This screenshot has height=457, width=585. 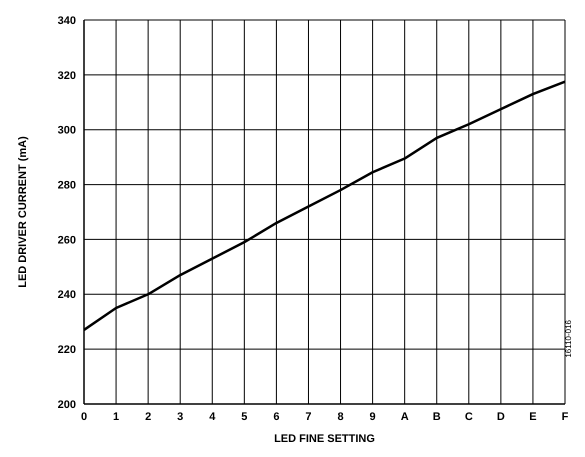 I want to click on y-tick-label: 200, so click(x=67, y=404).